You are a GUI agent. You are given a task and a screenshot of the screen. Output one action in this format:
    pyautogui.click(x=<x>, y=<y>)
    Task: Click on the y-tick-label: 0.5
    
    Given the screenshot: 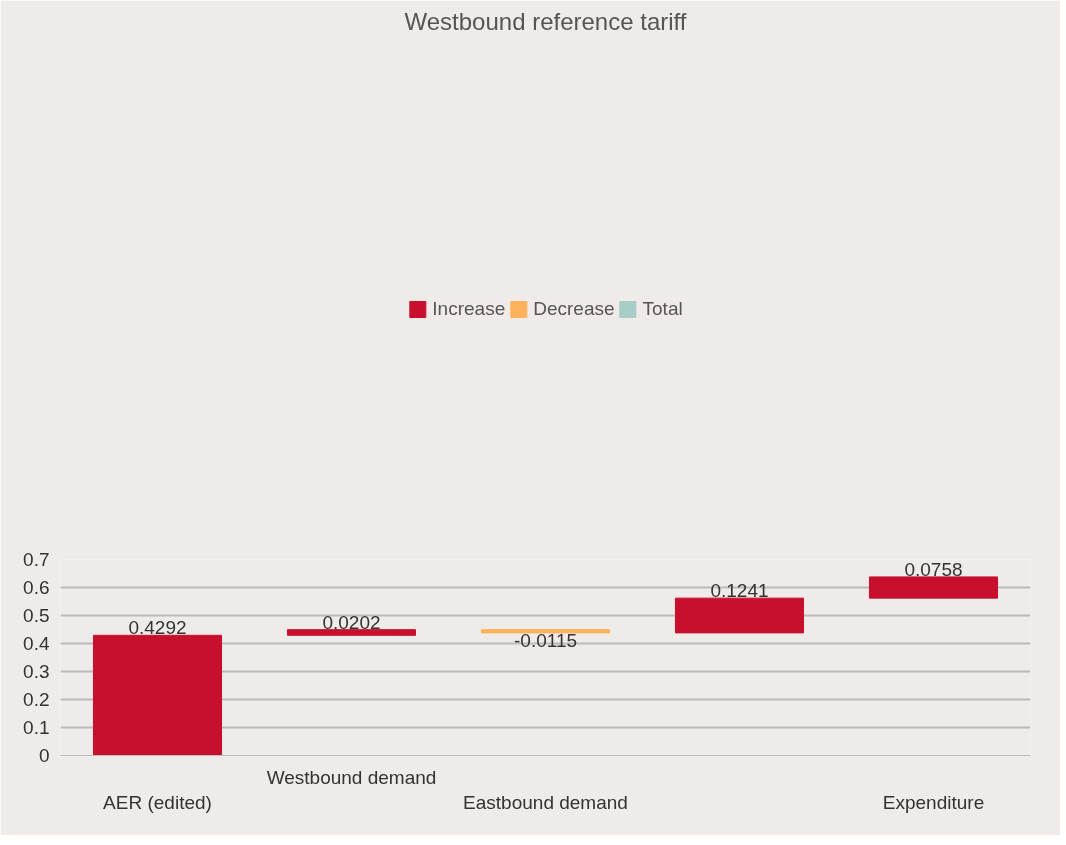 What is the action you would take?
    pyautogui.click(x=36, y=615)
    